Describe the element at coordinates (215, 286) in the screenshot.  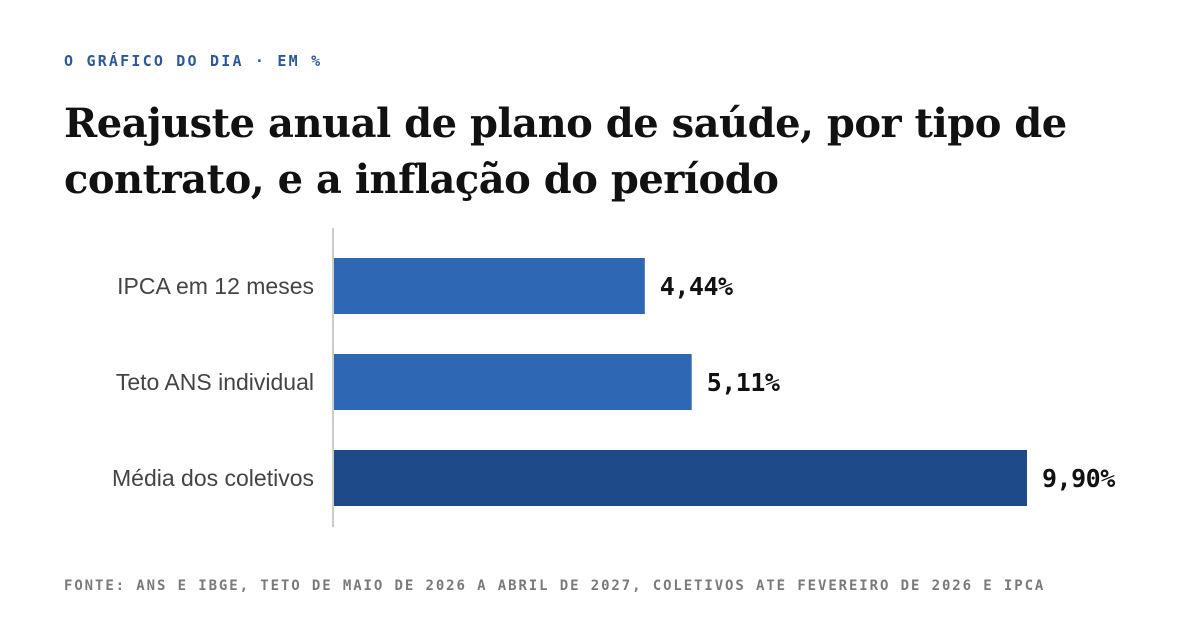
I see `category-label: IPCA em 12 meses` at that location.